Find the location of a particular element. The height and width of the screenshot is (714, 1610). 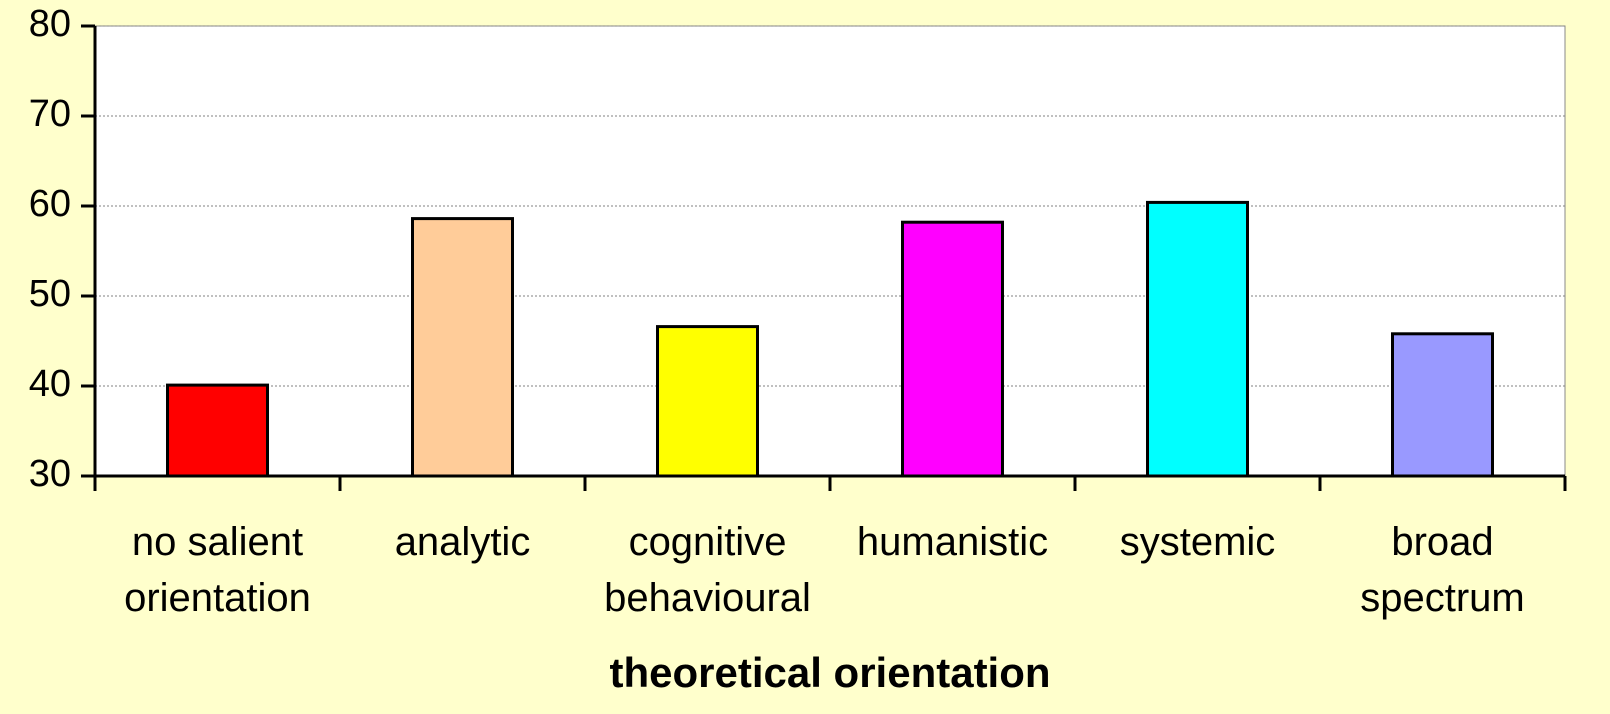

x-axis-title: theoretical orientation is located at coordinates (829, 672).